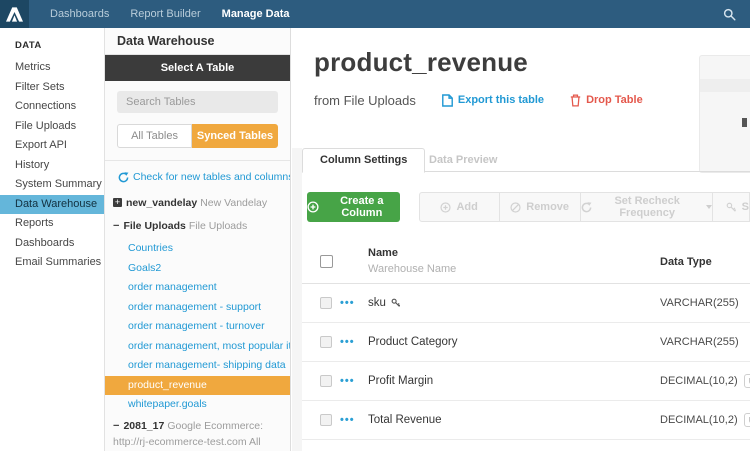 This screenshot has height=451, width=750. Describe the element at coordinates (46, 125) in the screenshot. I see `sidebar-item-file-uploads: File Uploads` at that location.